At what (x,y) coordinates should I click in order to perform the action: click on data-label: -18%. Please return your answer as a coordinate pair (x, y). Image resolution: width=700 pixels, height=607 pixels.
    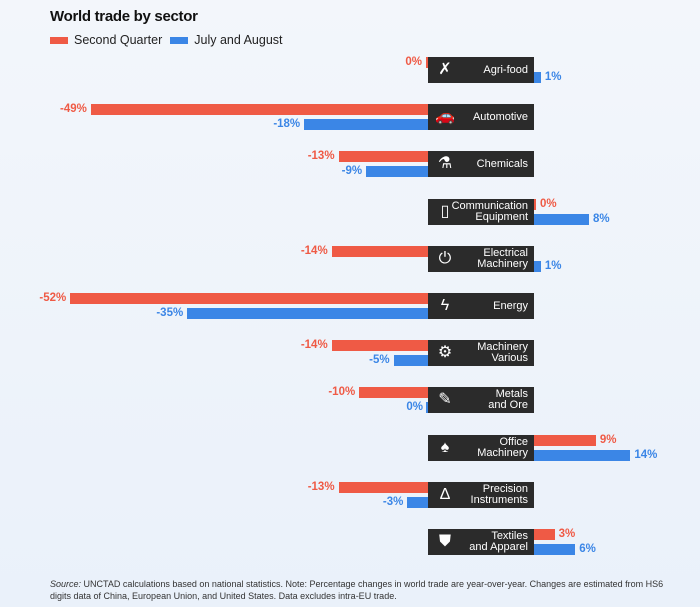
    Looking at the image, I should click on (287, 124).